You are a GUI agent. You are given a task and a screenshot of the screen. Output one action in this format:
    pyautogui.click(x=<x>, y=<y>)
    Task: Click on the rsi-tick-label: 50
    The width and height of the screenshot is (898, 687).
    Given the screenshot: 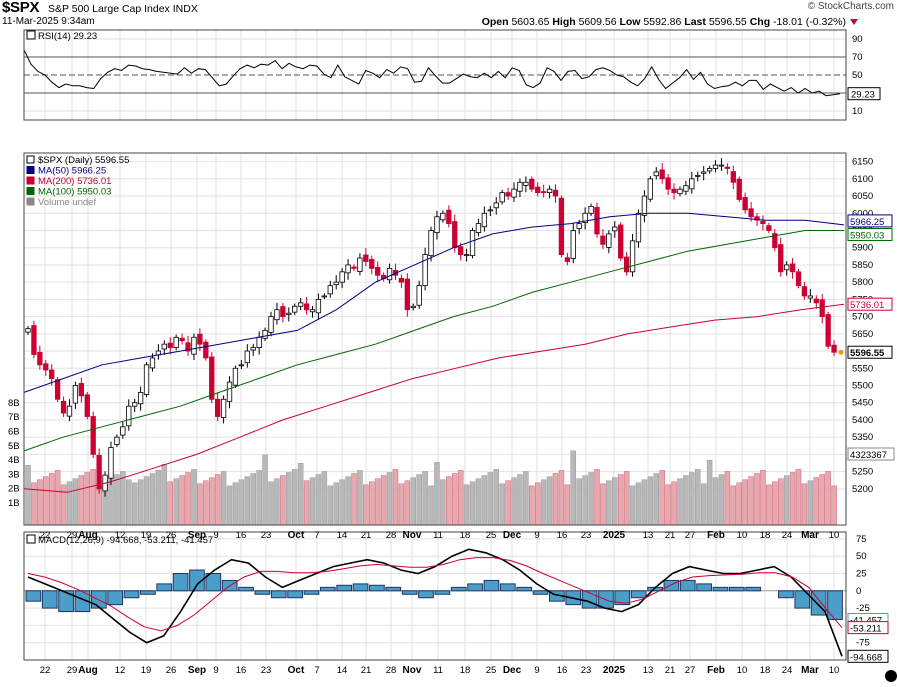 What is the action you would take?
    pyautogui.click(x=857, y=75)
    